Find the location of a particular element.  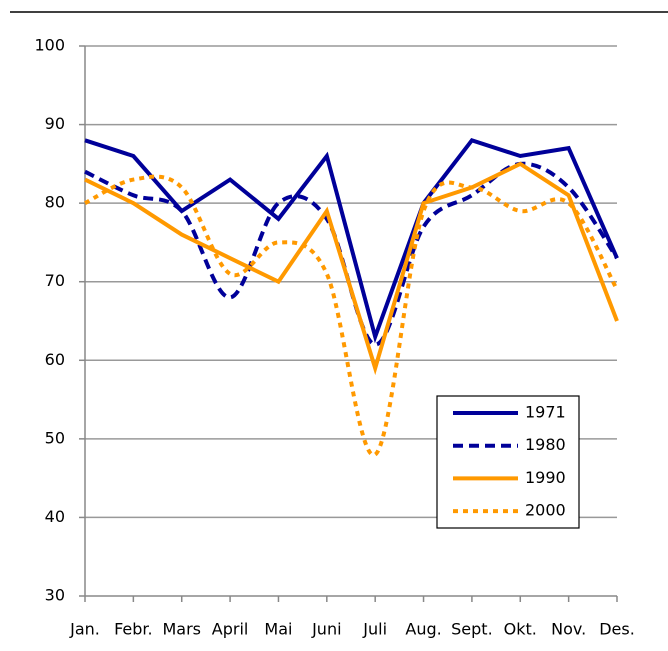

x-tick-label: Mars is located at coordinates (181, 629).